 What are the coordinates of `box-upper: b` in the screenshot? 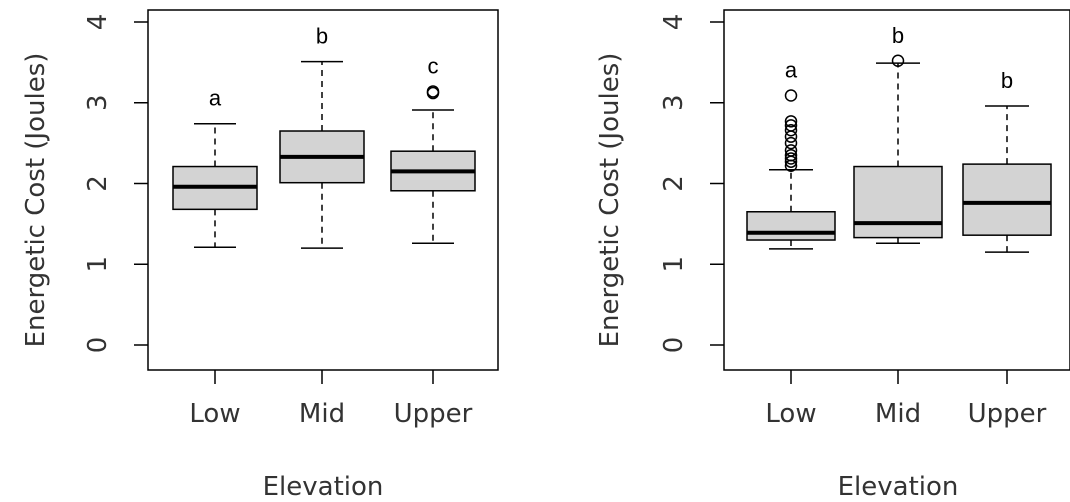 It's located at (1007, 160).